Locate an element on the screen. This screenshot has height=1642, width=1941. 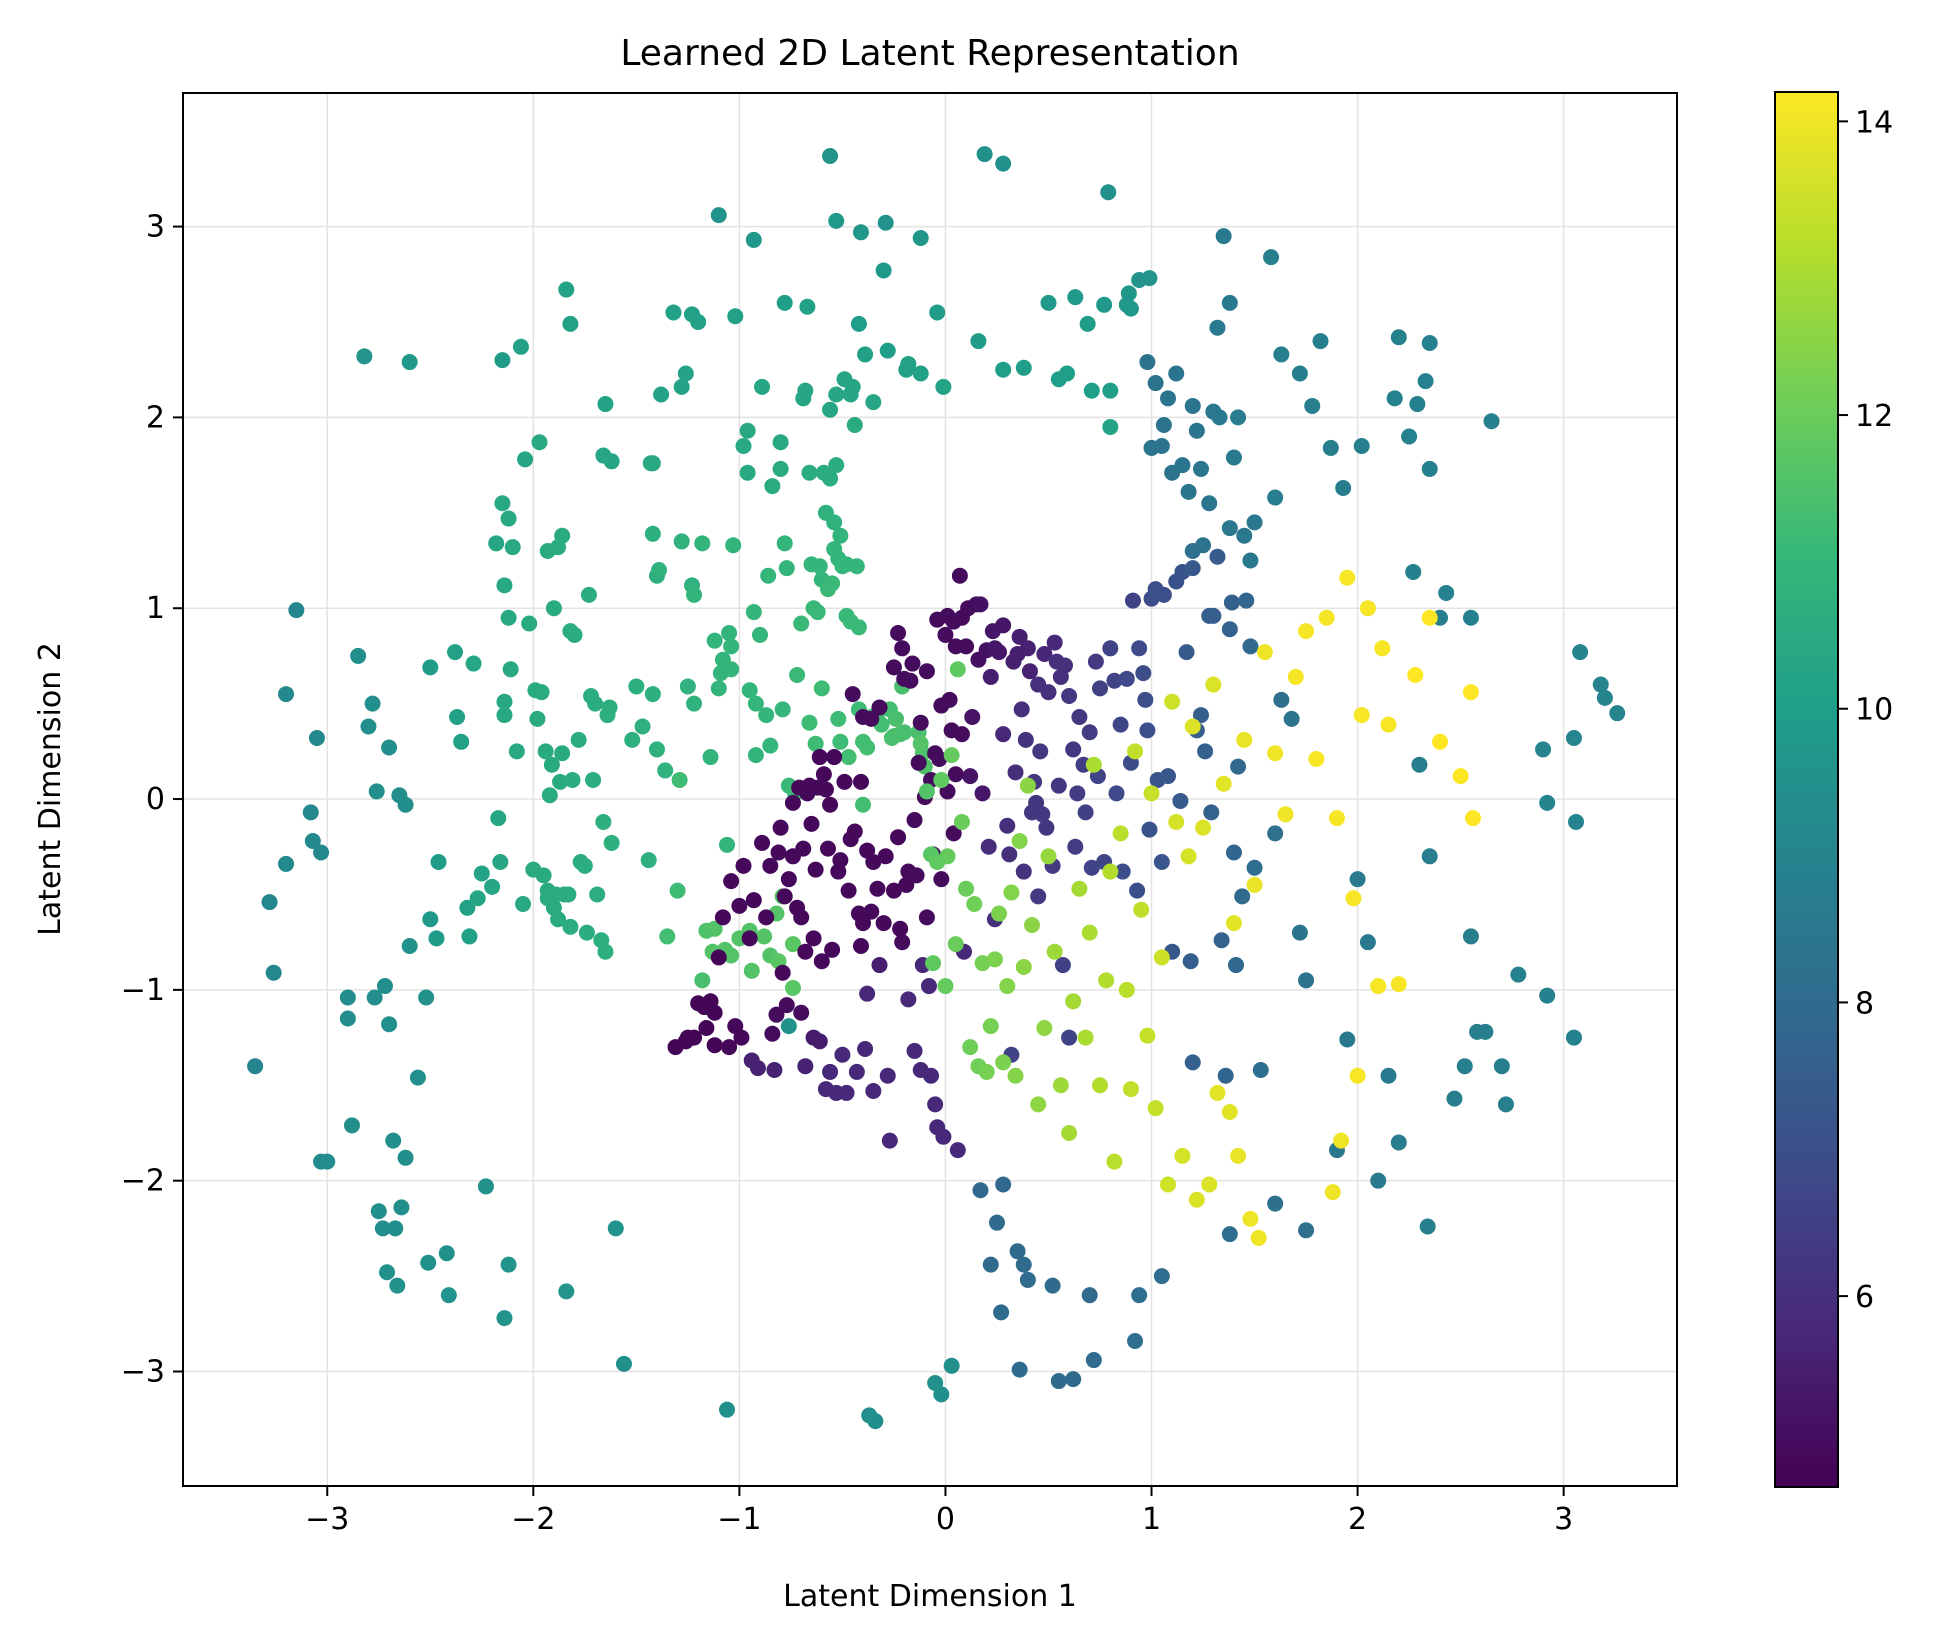
x-axis-label: Latent Dimension 1 is located at coordinates (930, 1596).